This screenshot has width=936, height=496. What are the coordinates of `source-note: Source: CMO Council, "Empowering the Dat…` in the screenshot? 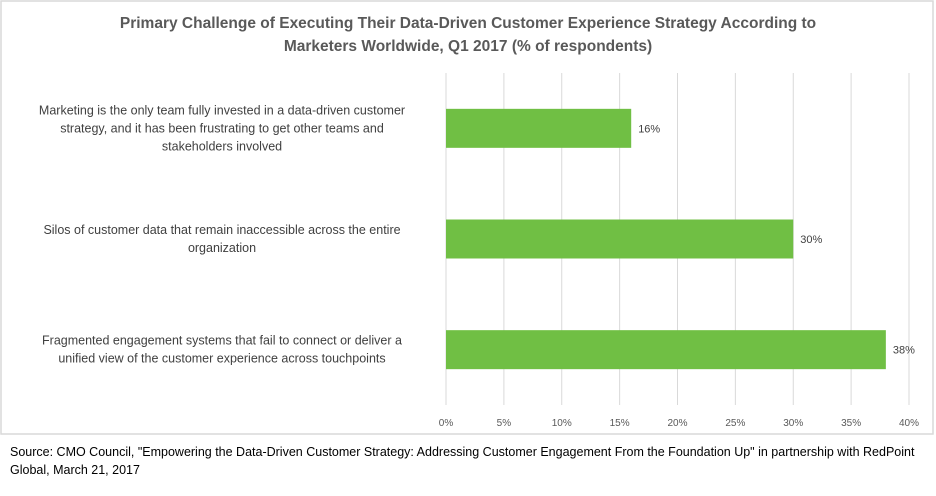 It's located at (462, 461).